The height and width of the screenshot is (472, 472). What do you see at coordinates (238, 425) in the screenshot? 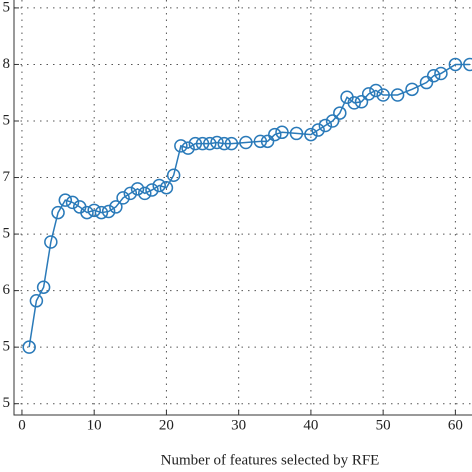
I see `x-tick-label: 30` at bounding box center [238, 425].